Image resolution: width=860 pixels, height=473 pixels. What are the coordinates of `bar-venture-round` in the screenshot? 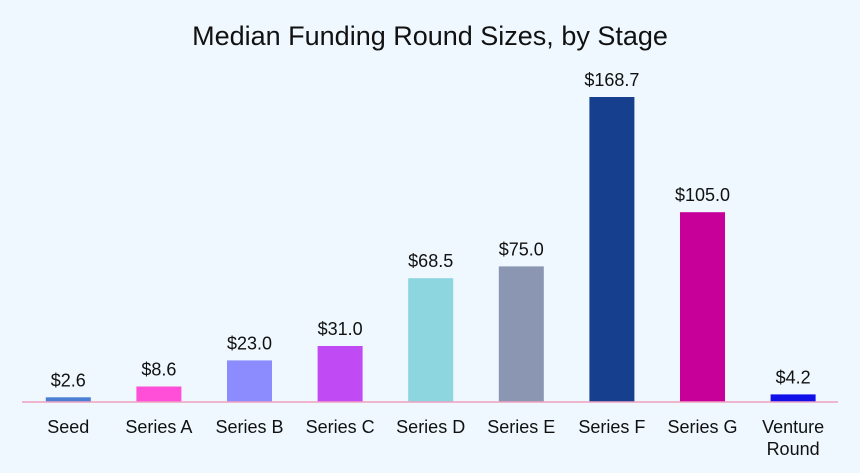 It's located at (793, 398).